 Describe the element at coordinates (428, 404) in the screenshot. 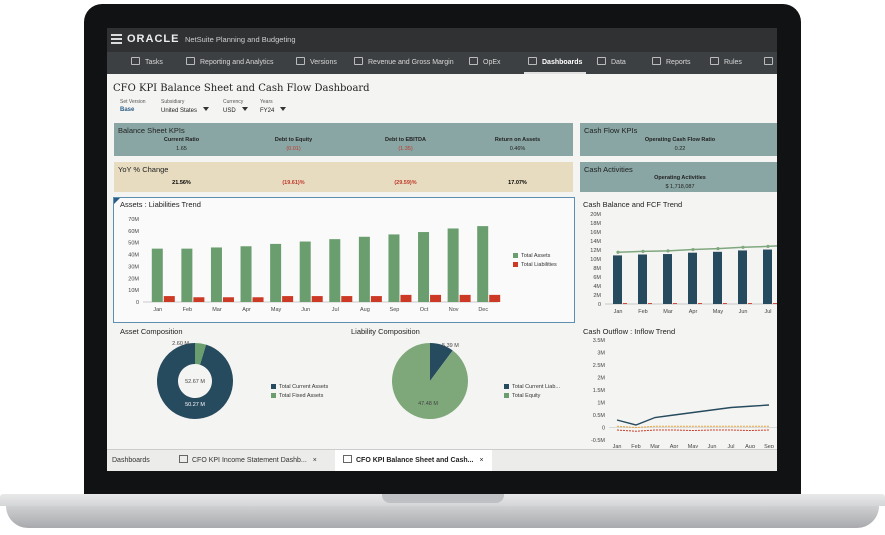

I see `slice-label: 47.48 M` at that location.